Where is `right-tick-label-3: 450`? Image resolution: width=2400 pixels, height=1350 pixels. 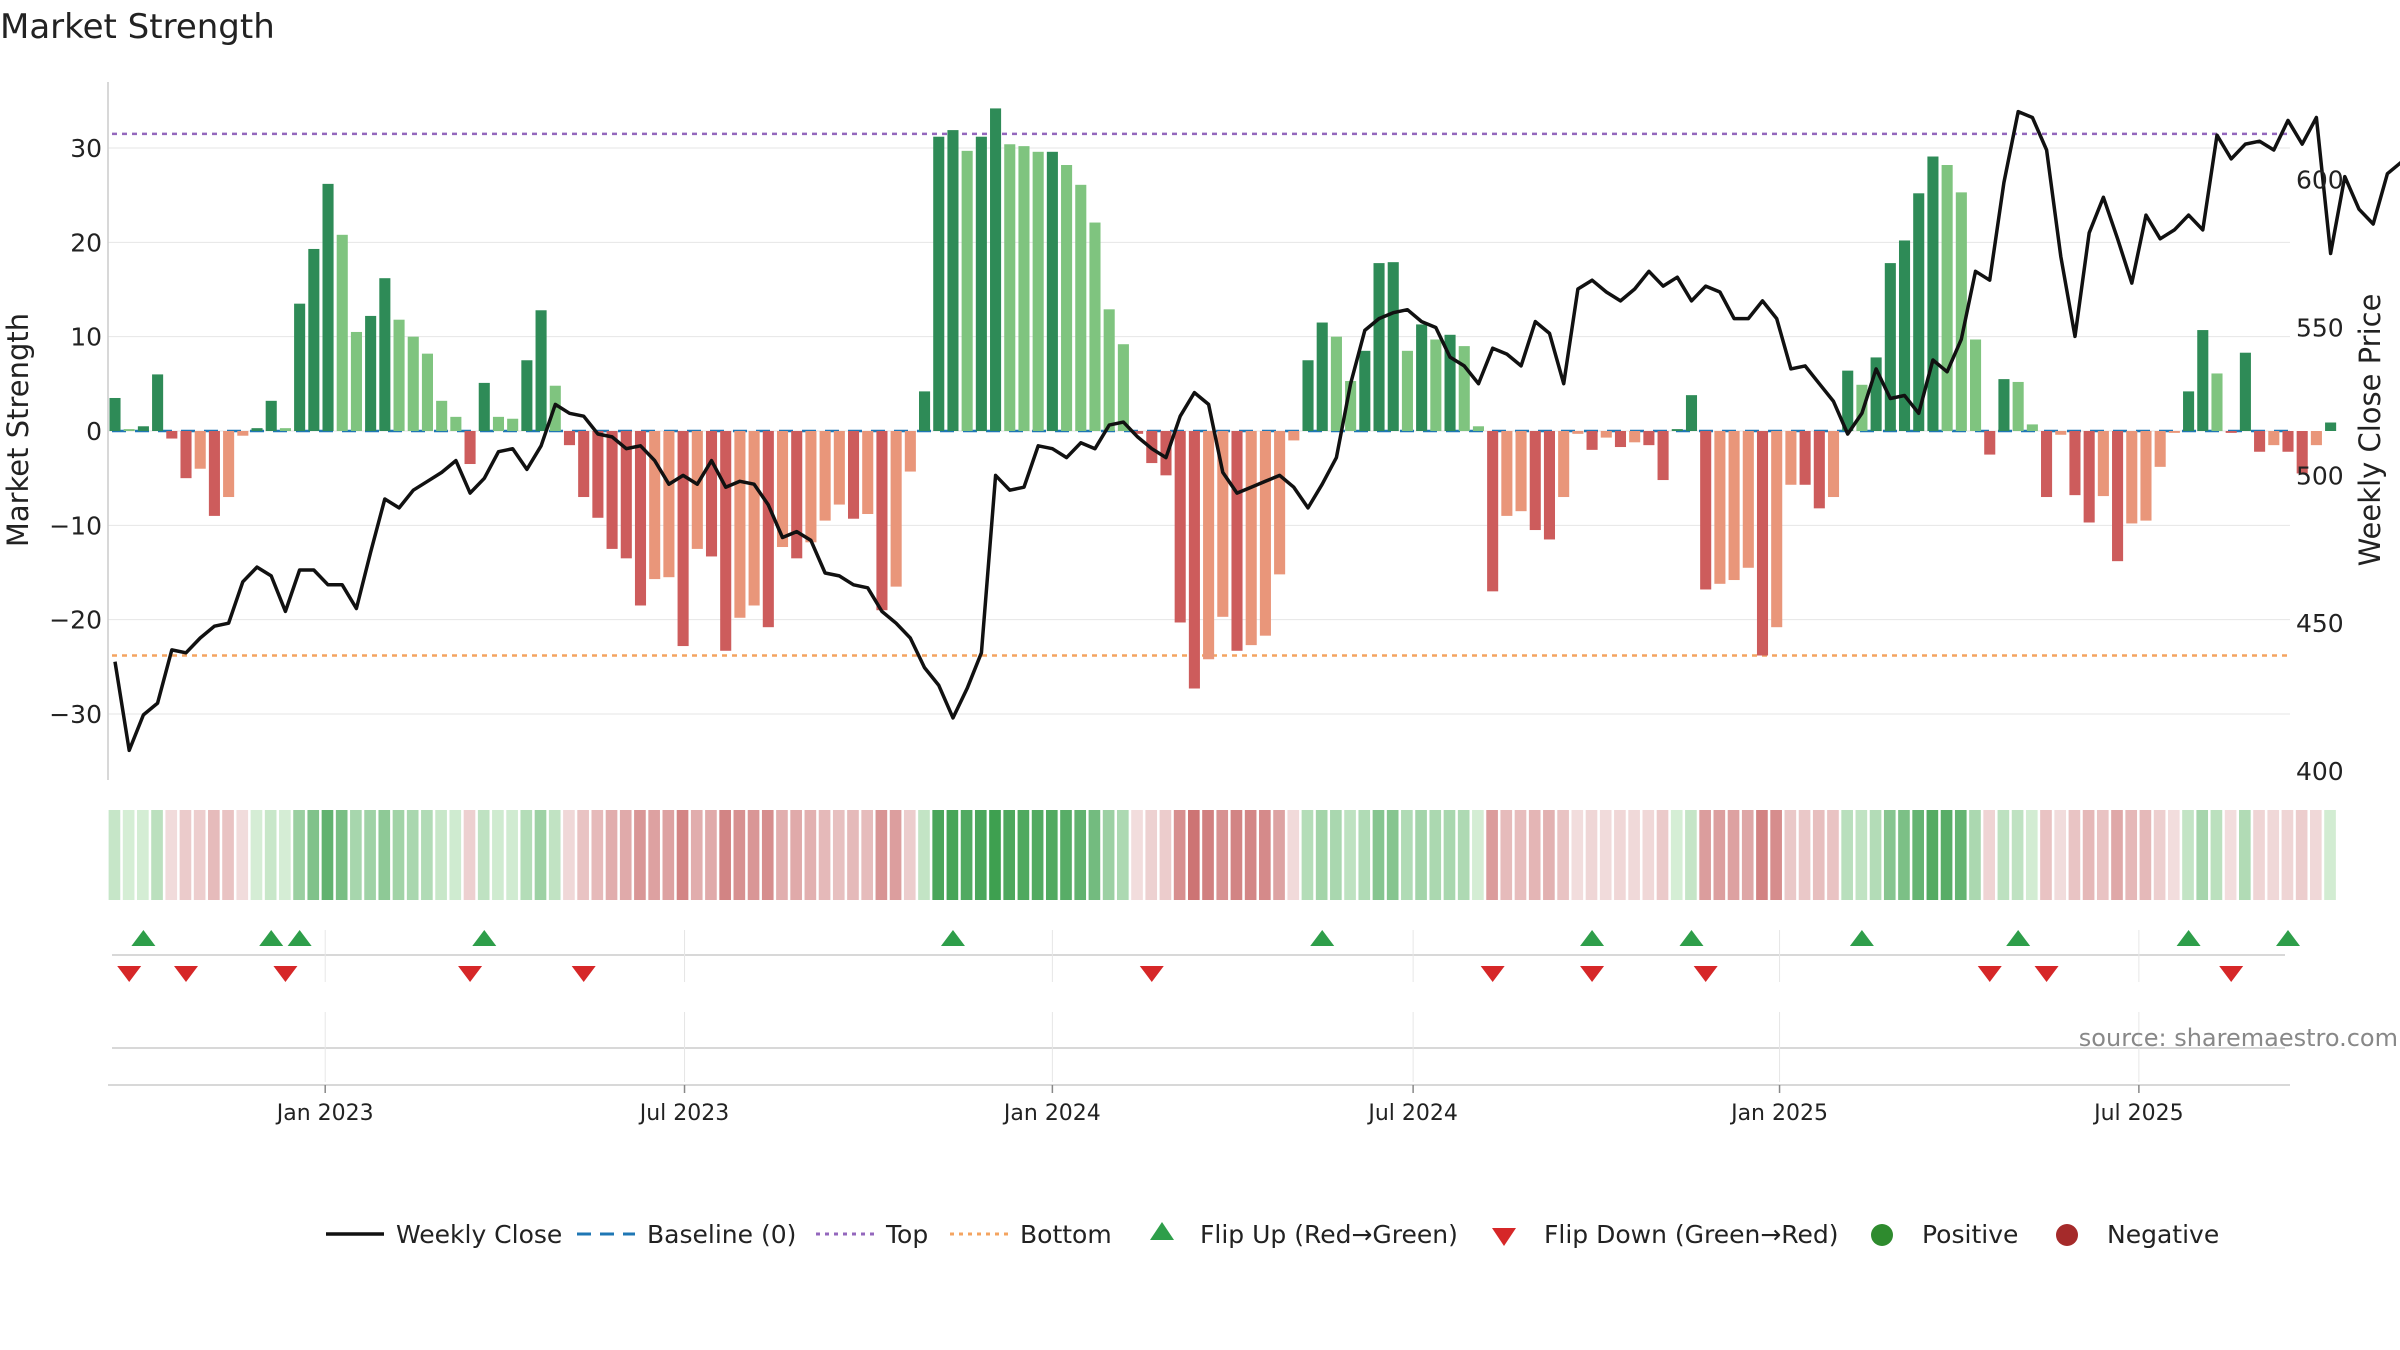 right-tick-label-3: 450 is located at coordinates (2320, 623).